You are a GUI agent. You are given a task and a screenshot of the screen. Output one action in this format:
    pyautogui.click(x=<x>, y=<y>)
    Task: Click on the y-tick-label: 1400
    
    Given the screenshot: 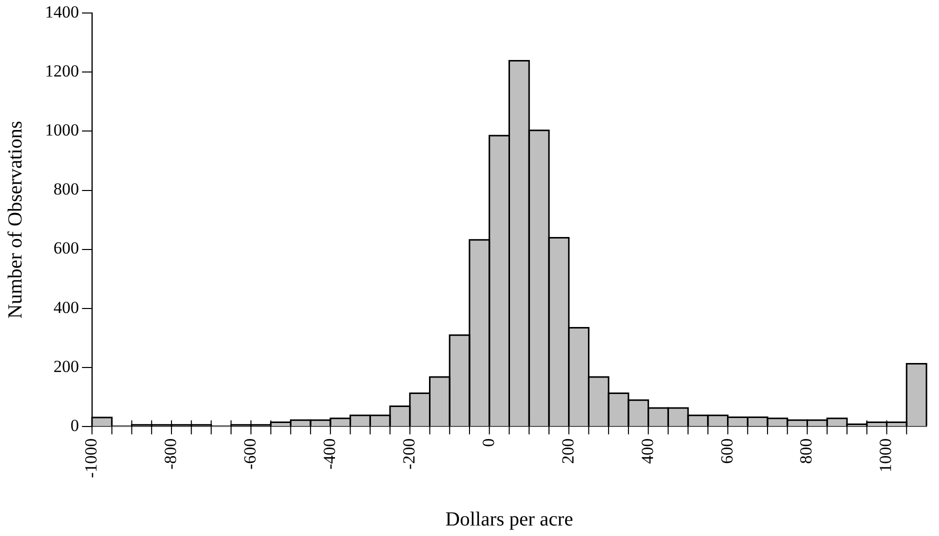 What is the action you would take?
    pyautogui.click(x=62, y=12)
    